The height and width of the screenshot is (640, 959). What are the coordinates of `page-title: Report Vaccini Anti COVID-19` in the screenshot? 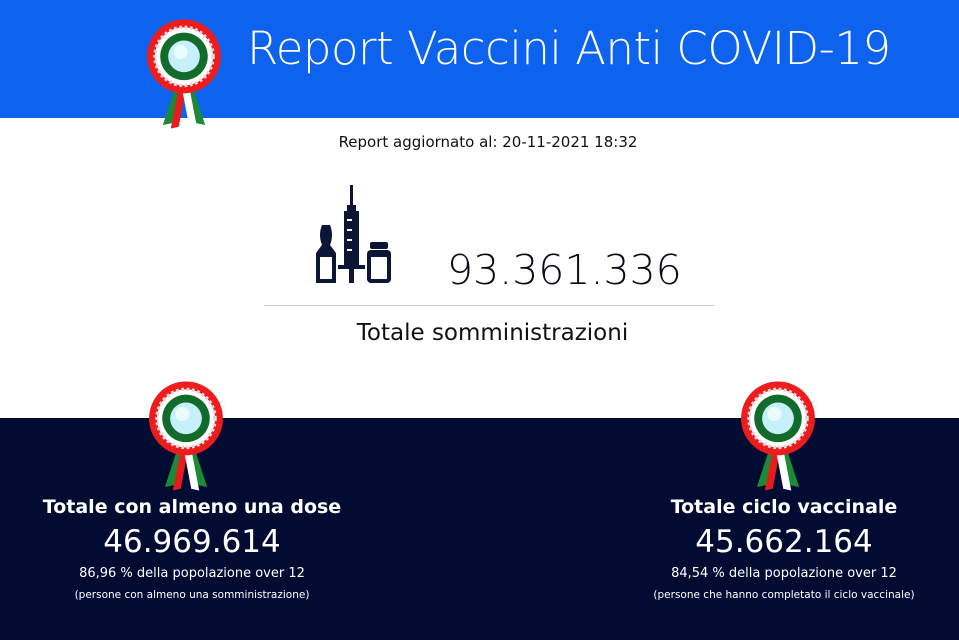 It's located at (569, 48).